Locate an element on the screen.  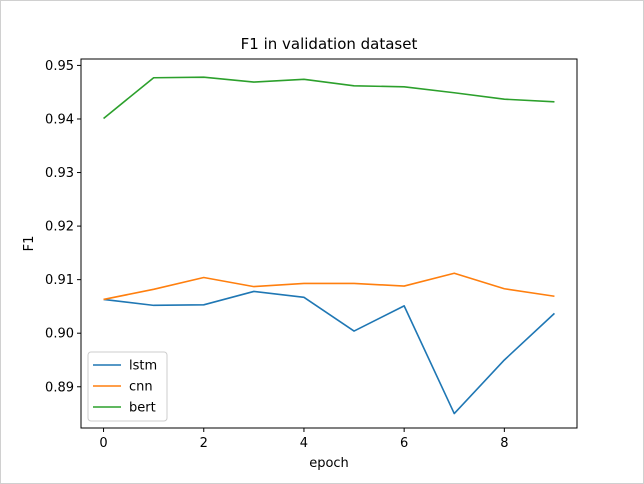
y-axis: 0.89 0.90 0.91 0.92 0.93 0.94 0.95 is located at coordinates (63, 227).